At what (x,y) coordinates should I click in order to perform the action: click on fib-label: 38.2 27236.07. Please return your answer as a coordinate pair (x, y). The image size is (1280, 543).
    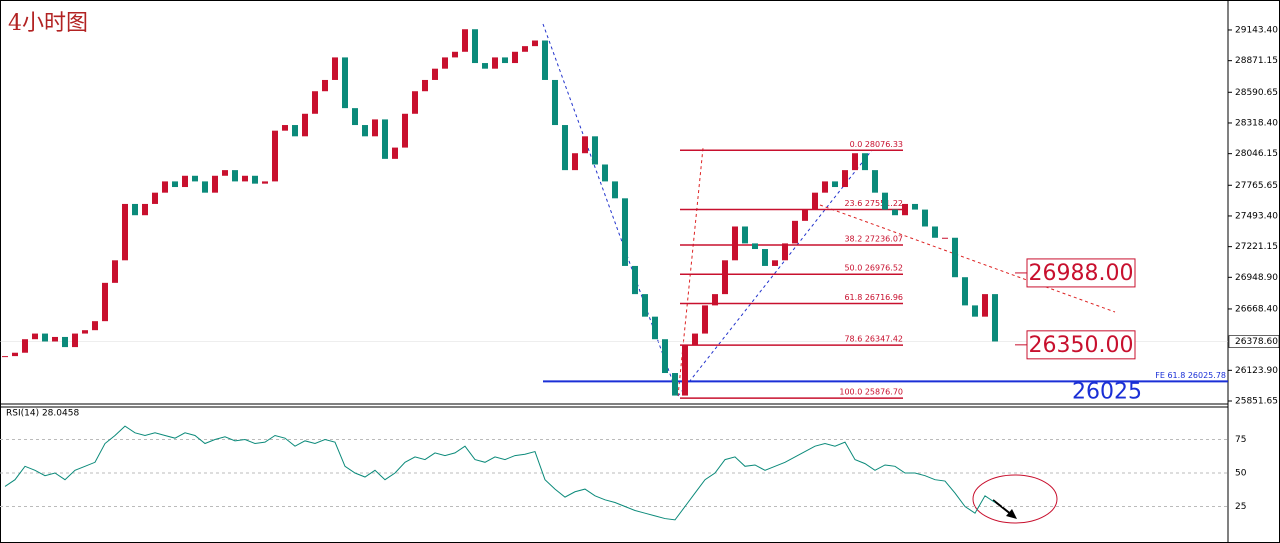
    Looking at the image, I should click on (873, 238).